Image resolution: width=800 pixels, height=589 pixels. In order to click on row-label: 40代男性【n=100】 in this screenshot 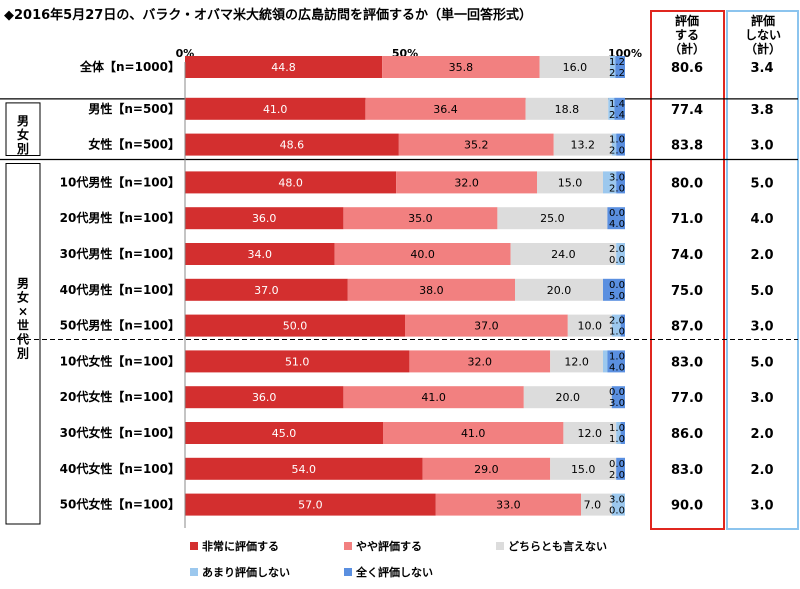, I will do `click(120, 289)`.